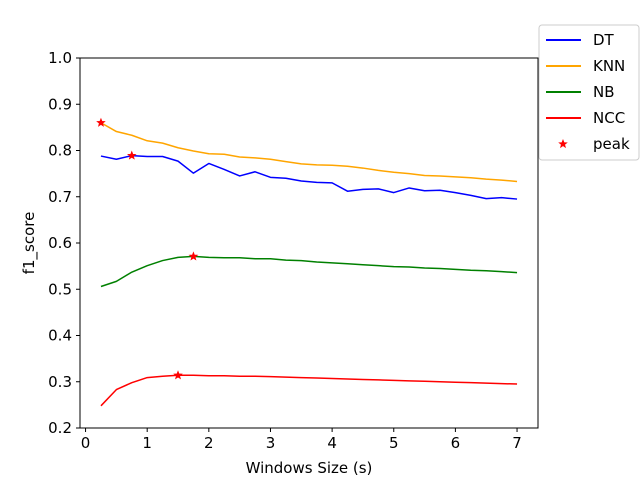 Image resolution: width=640 pixels, height=484 pixels. Describe the element at coordinates (456, 443) in the screenshot. I see `x-tick-label: 6` at that location.